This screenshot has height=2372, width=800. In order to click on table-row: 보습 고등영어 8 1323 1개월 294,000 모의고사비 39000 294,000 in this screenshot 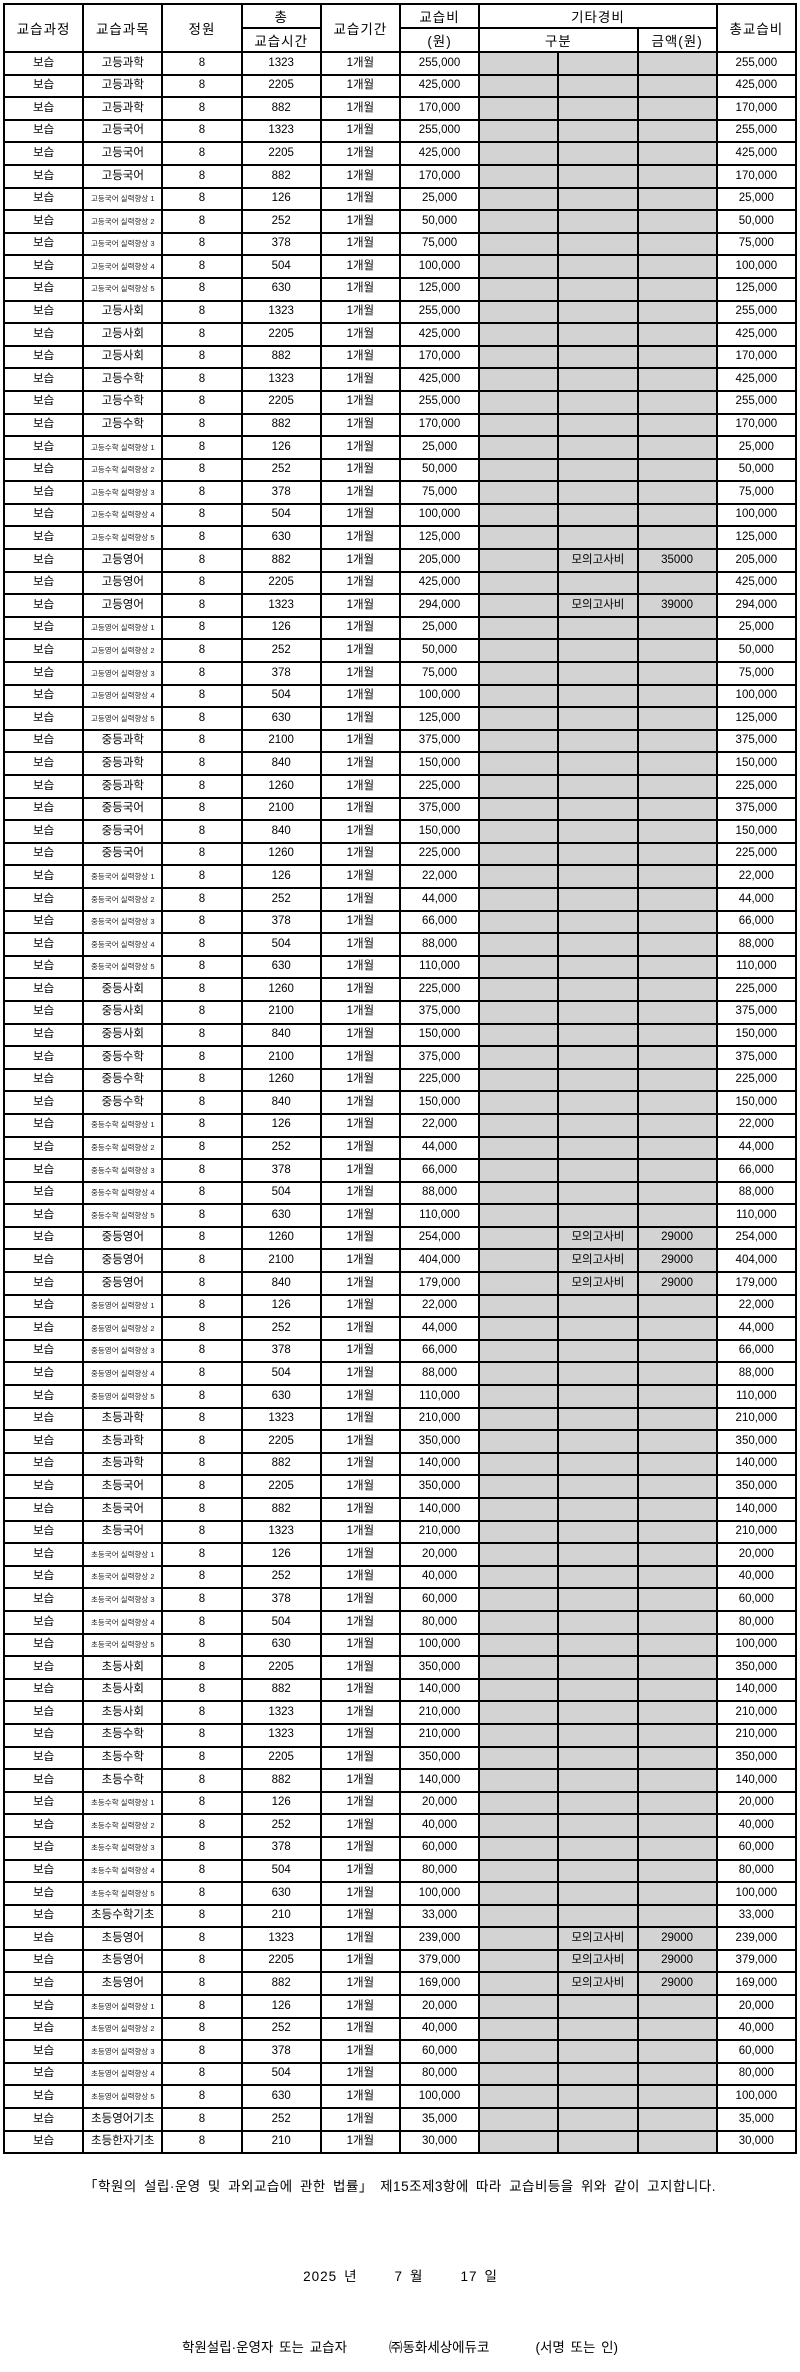, I will do `click(400, 605)`.